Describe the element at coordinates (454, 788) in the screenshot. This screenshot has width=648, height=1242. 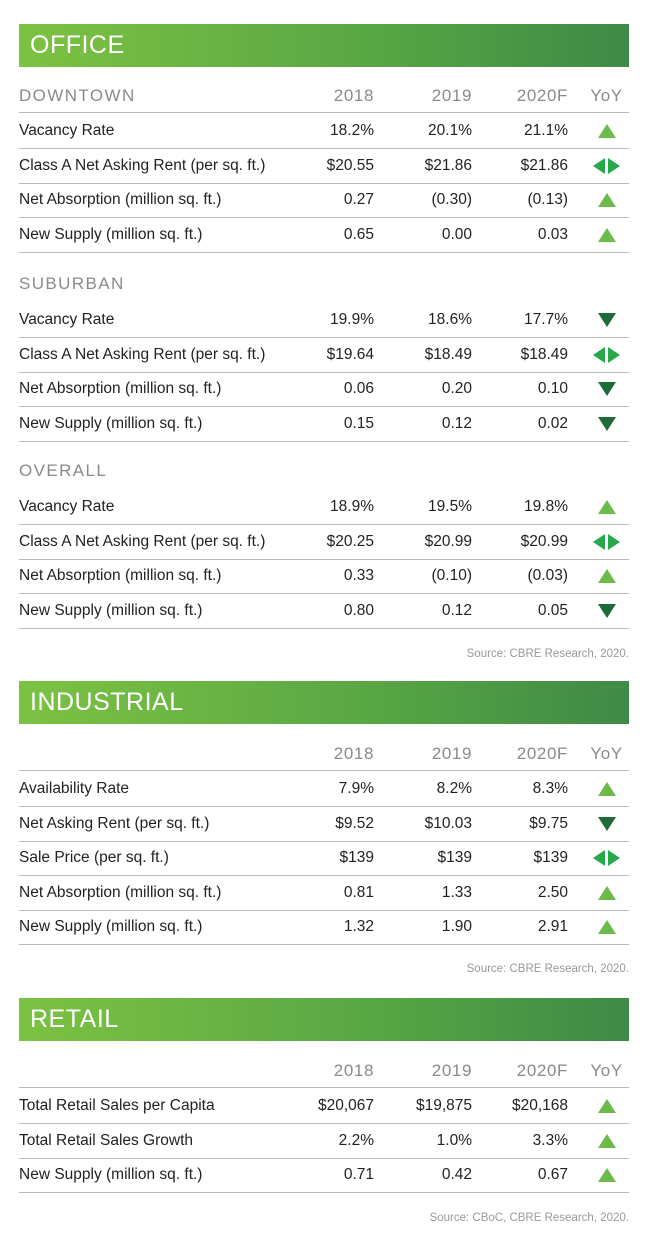
I see `value-2019: 8.2%` at that location.